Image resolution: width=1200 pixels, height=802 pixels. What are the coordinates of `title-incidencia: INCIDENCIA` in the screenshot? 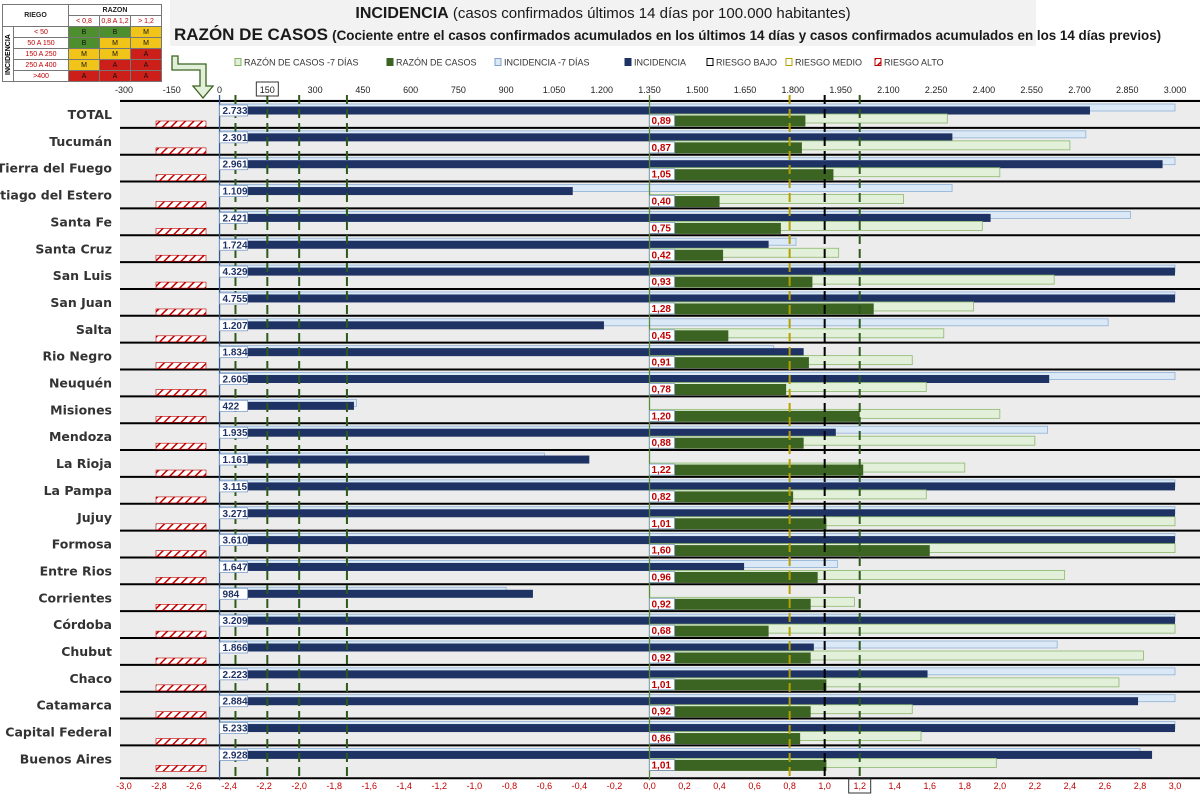 It's located at (402, 13).